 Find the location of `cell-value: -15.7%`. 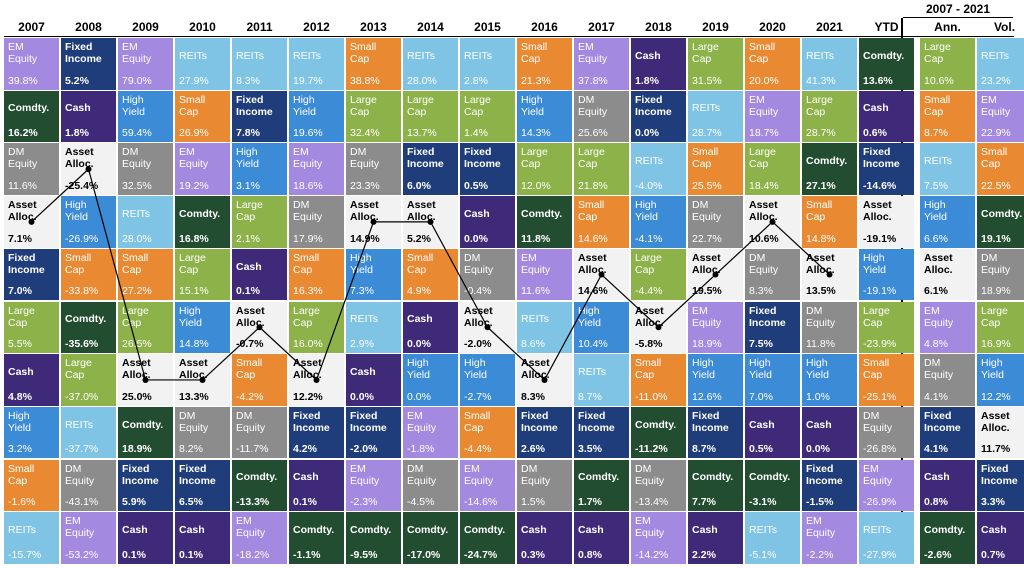

cell-value: -15.7% is located at coordinates (25, 554).